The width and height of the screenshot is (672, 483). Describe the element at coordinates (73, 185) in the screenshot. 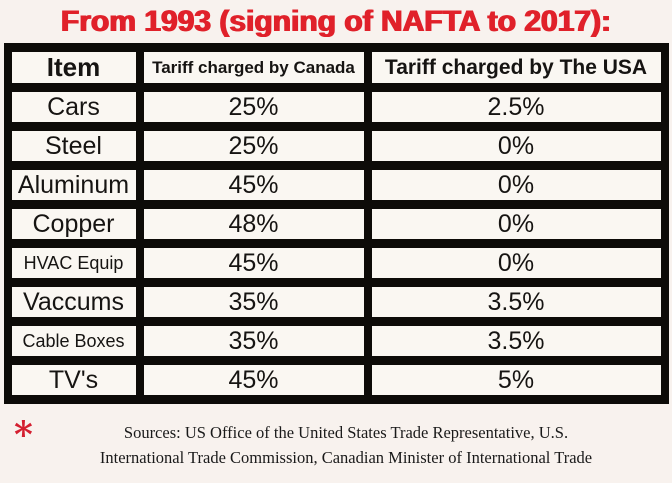

I see `item-cell: Aluminum` at that location.